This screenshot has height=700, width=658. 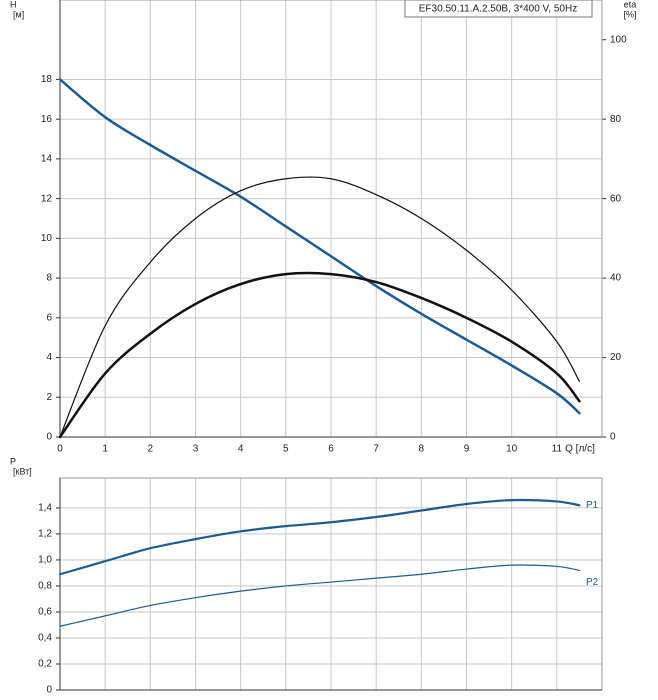 What do you see at coordinates (49, 278) in the screenshot?
I see `y-tick-label: 8` at bounding box center [49, 278].